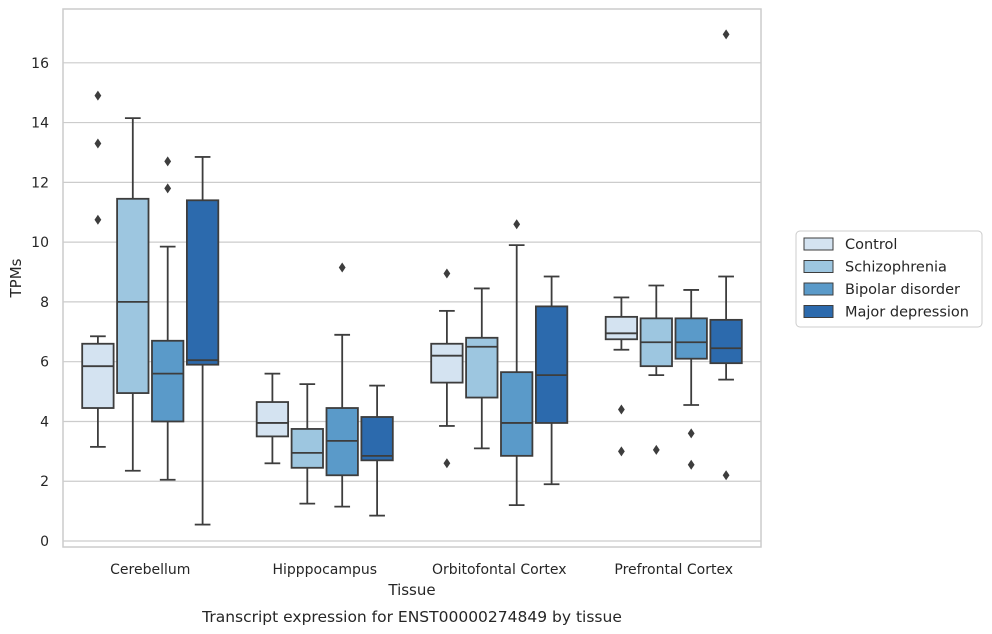 This screenshot has height=634, width=992. Describe the element at coordinates (907, 313) in the screenshot. I see `legend-label: Major depression` at that location.